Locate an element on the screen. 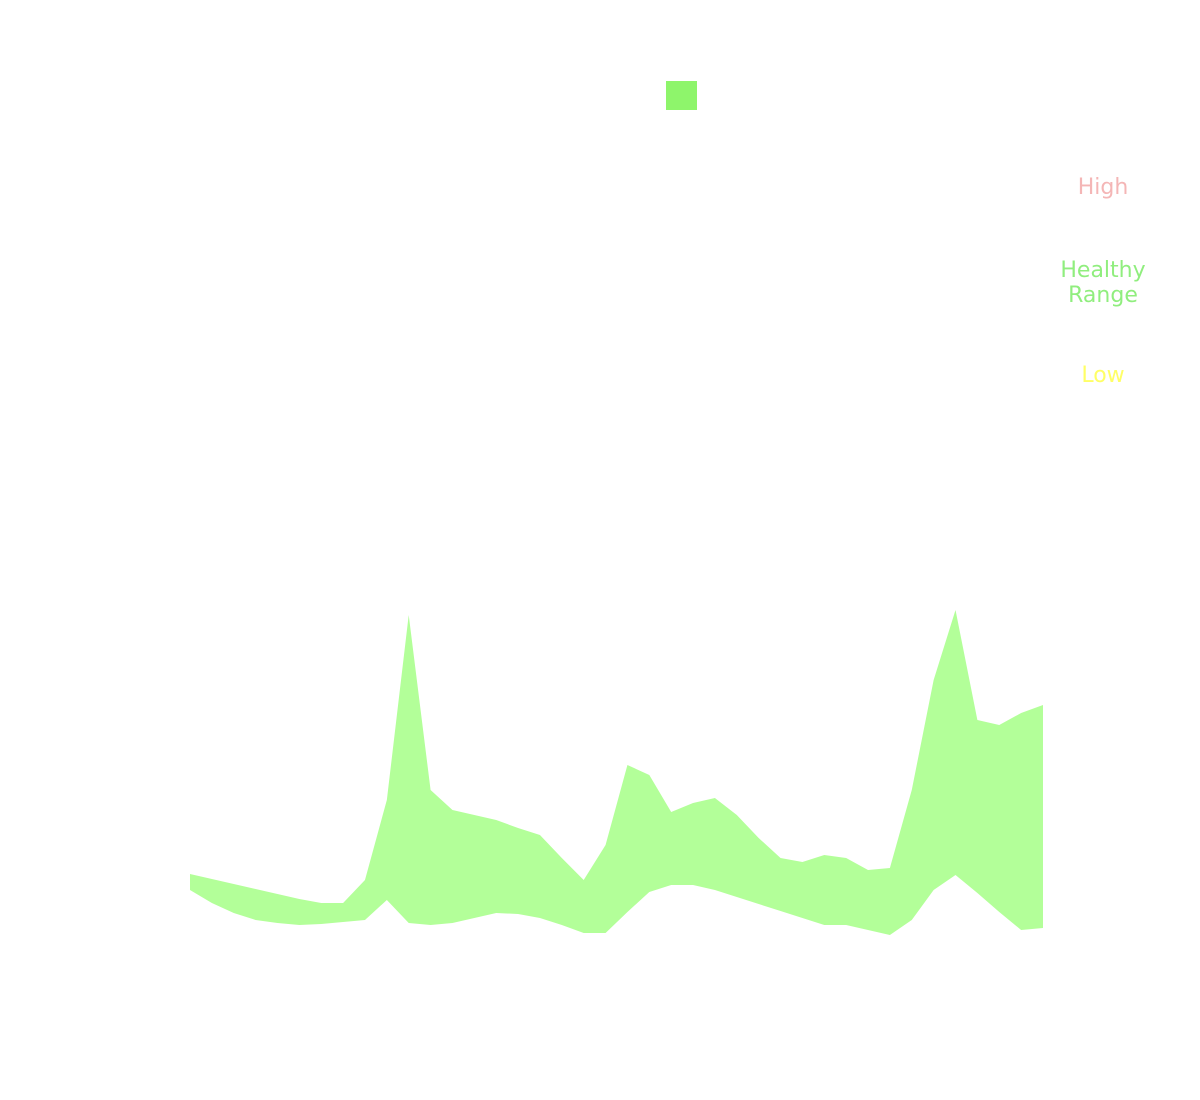 The width and height of the screenshot is (1200, 1100). band-label: Low is located at coordinates (1102, 375).